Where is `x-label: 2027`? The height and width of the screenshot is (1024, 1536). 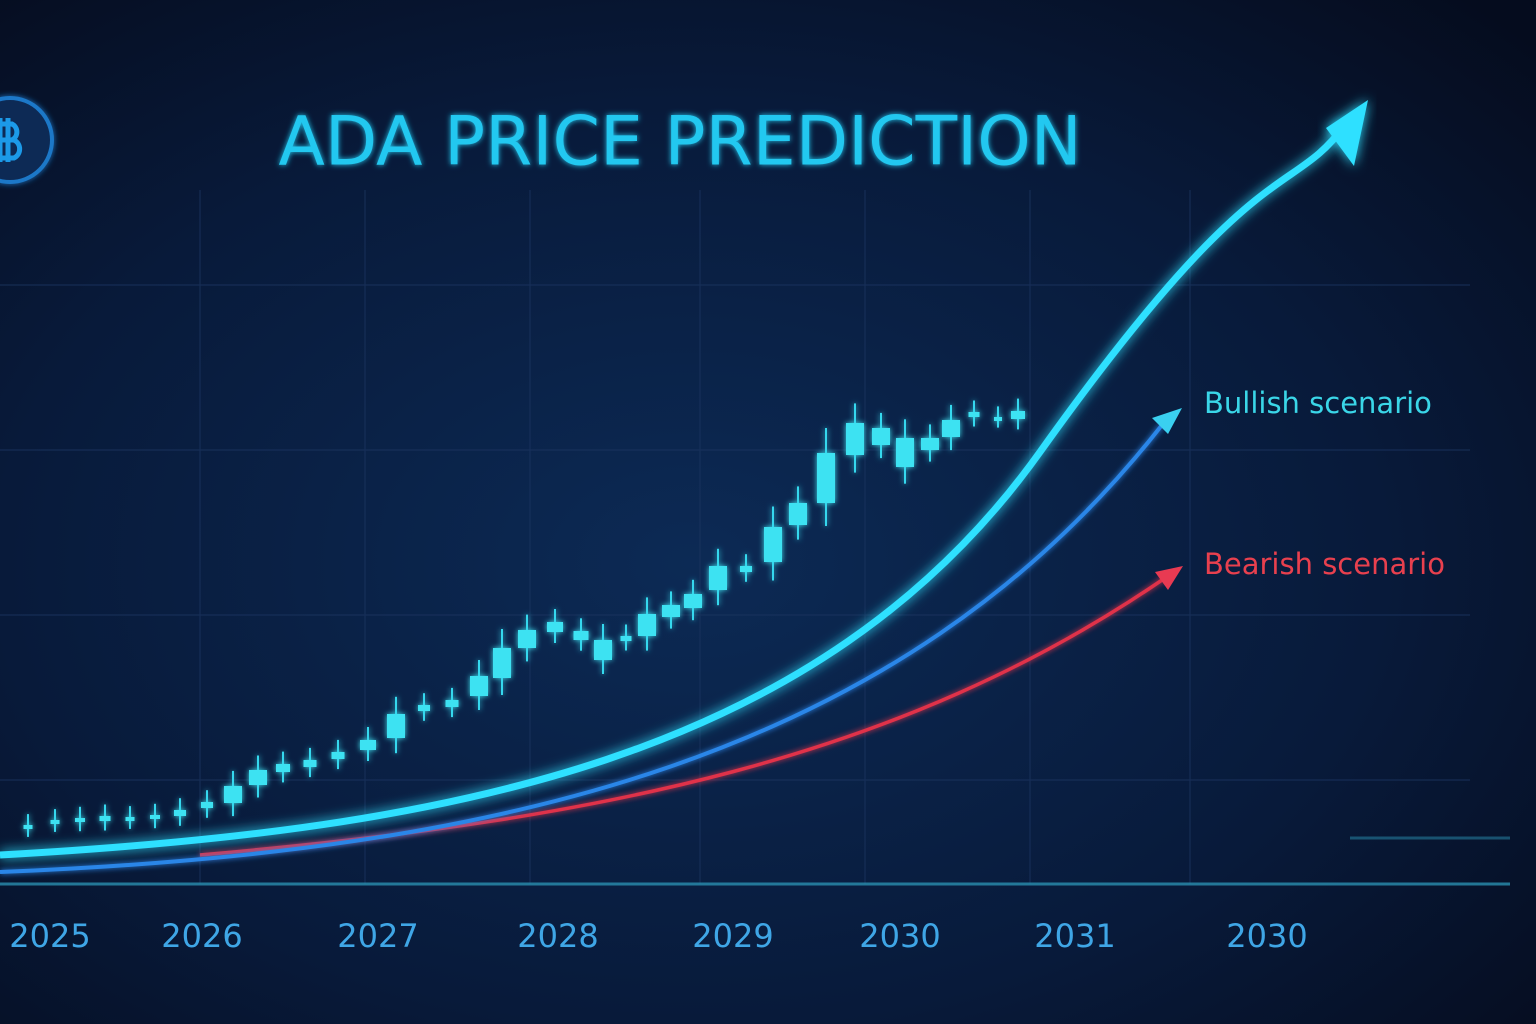
x-label: 2027 is located at coordinates (377, 936).